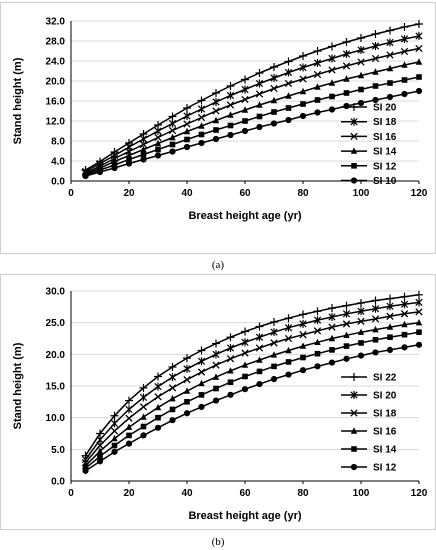  Describe the element at coordinates (252, 126) in the screenshot. I see `series-line` at that location.